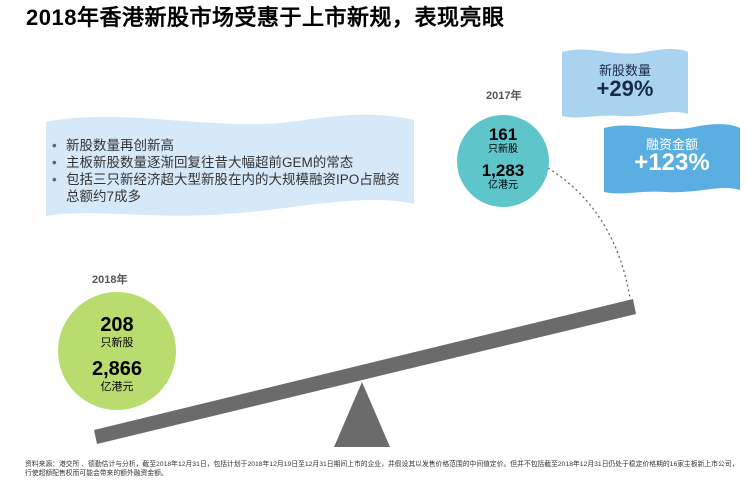 The image size is (750, 483). I want to click on growth-flag-amount: 融资金额 +123%, so click(672, 158).